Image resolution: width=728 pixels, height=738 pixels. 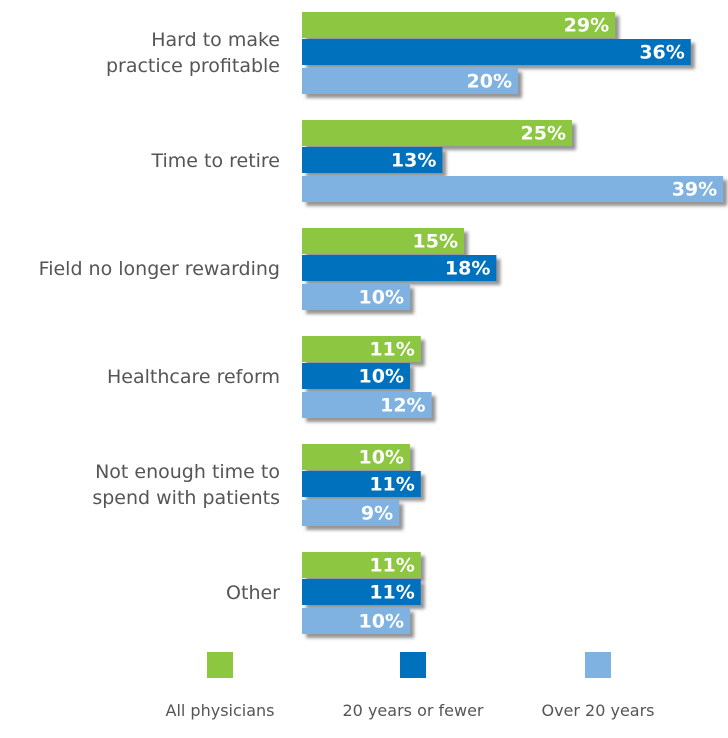 What do you see at coordinates (413, 161) in the screenshot?
I see `value-label: 13%` at bounding box center [413, 161].